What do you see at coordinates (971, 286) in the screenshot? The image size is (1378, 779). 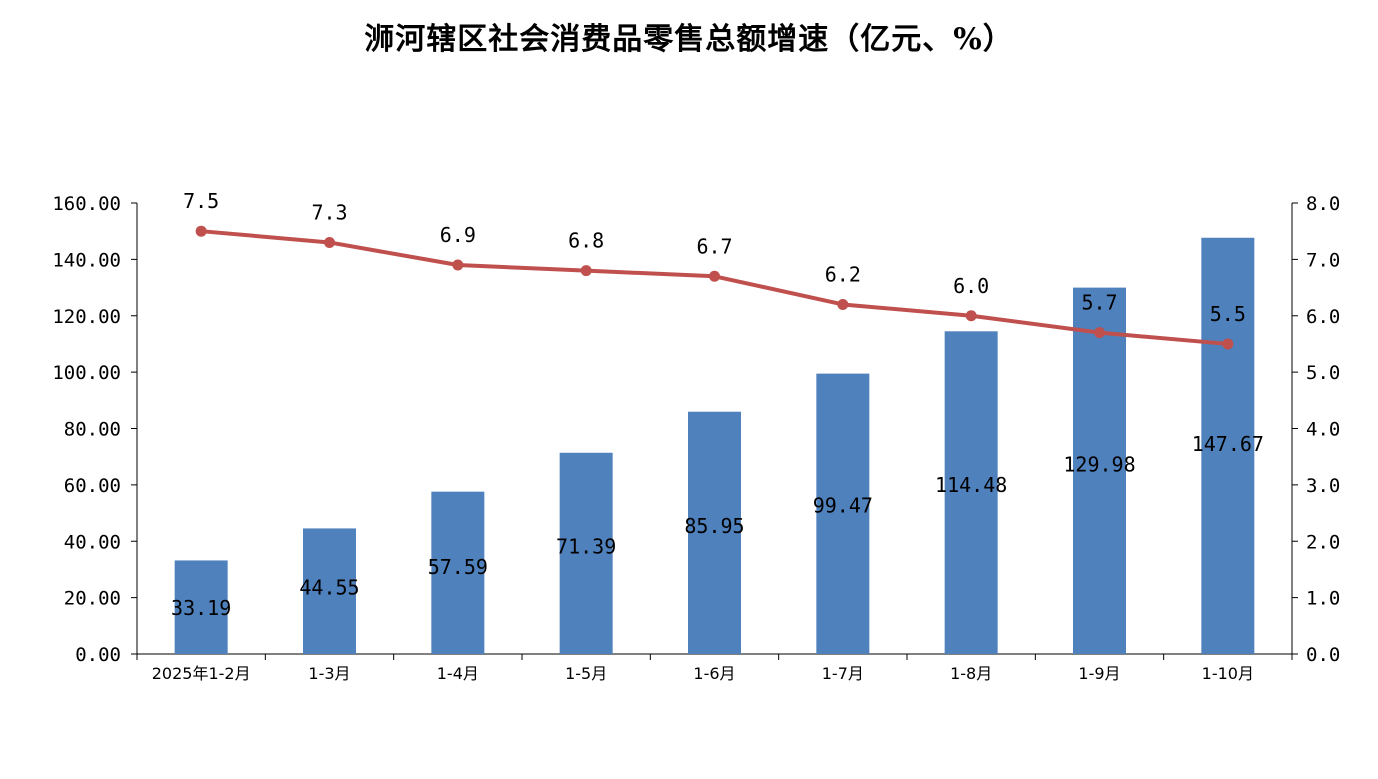 I see `line-data-label: 6.0` at bounding box center [971, 286].